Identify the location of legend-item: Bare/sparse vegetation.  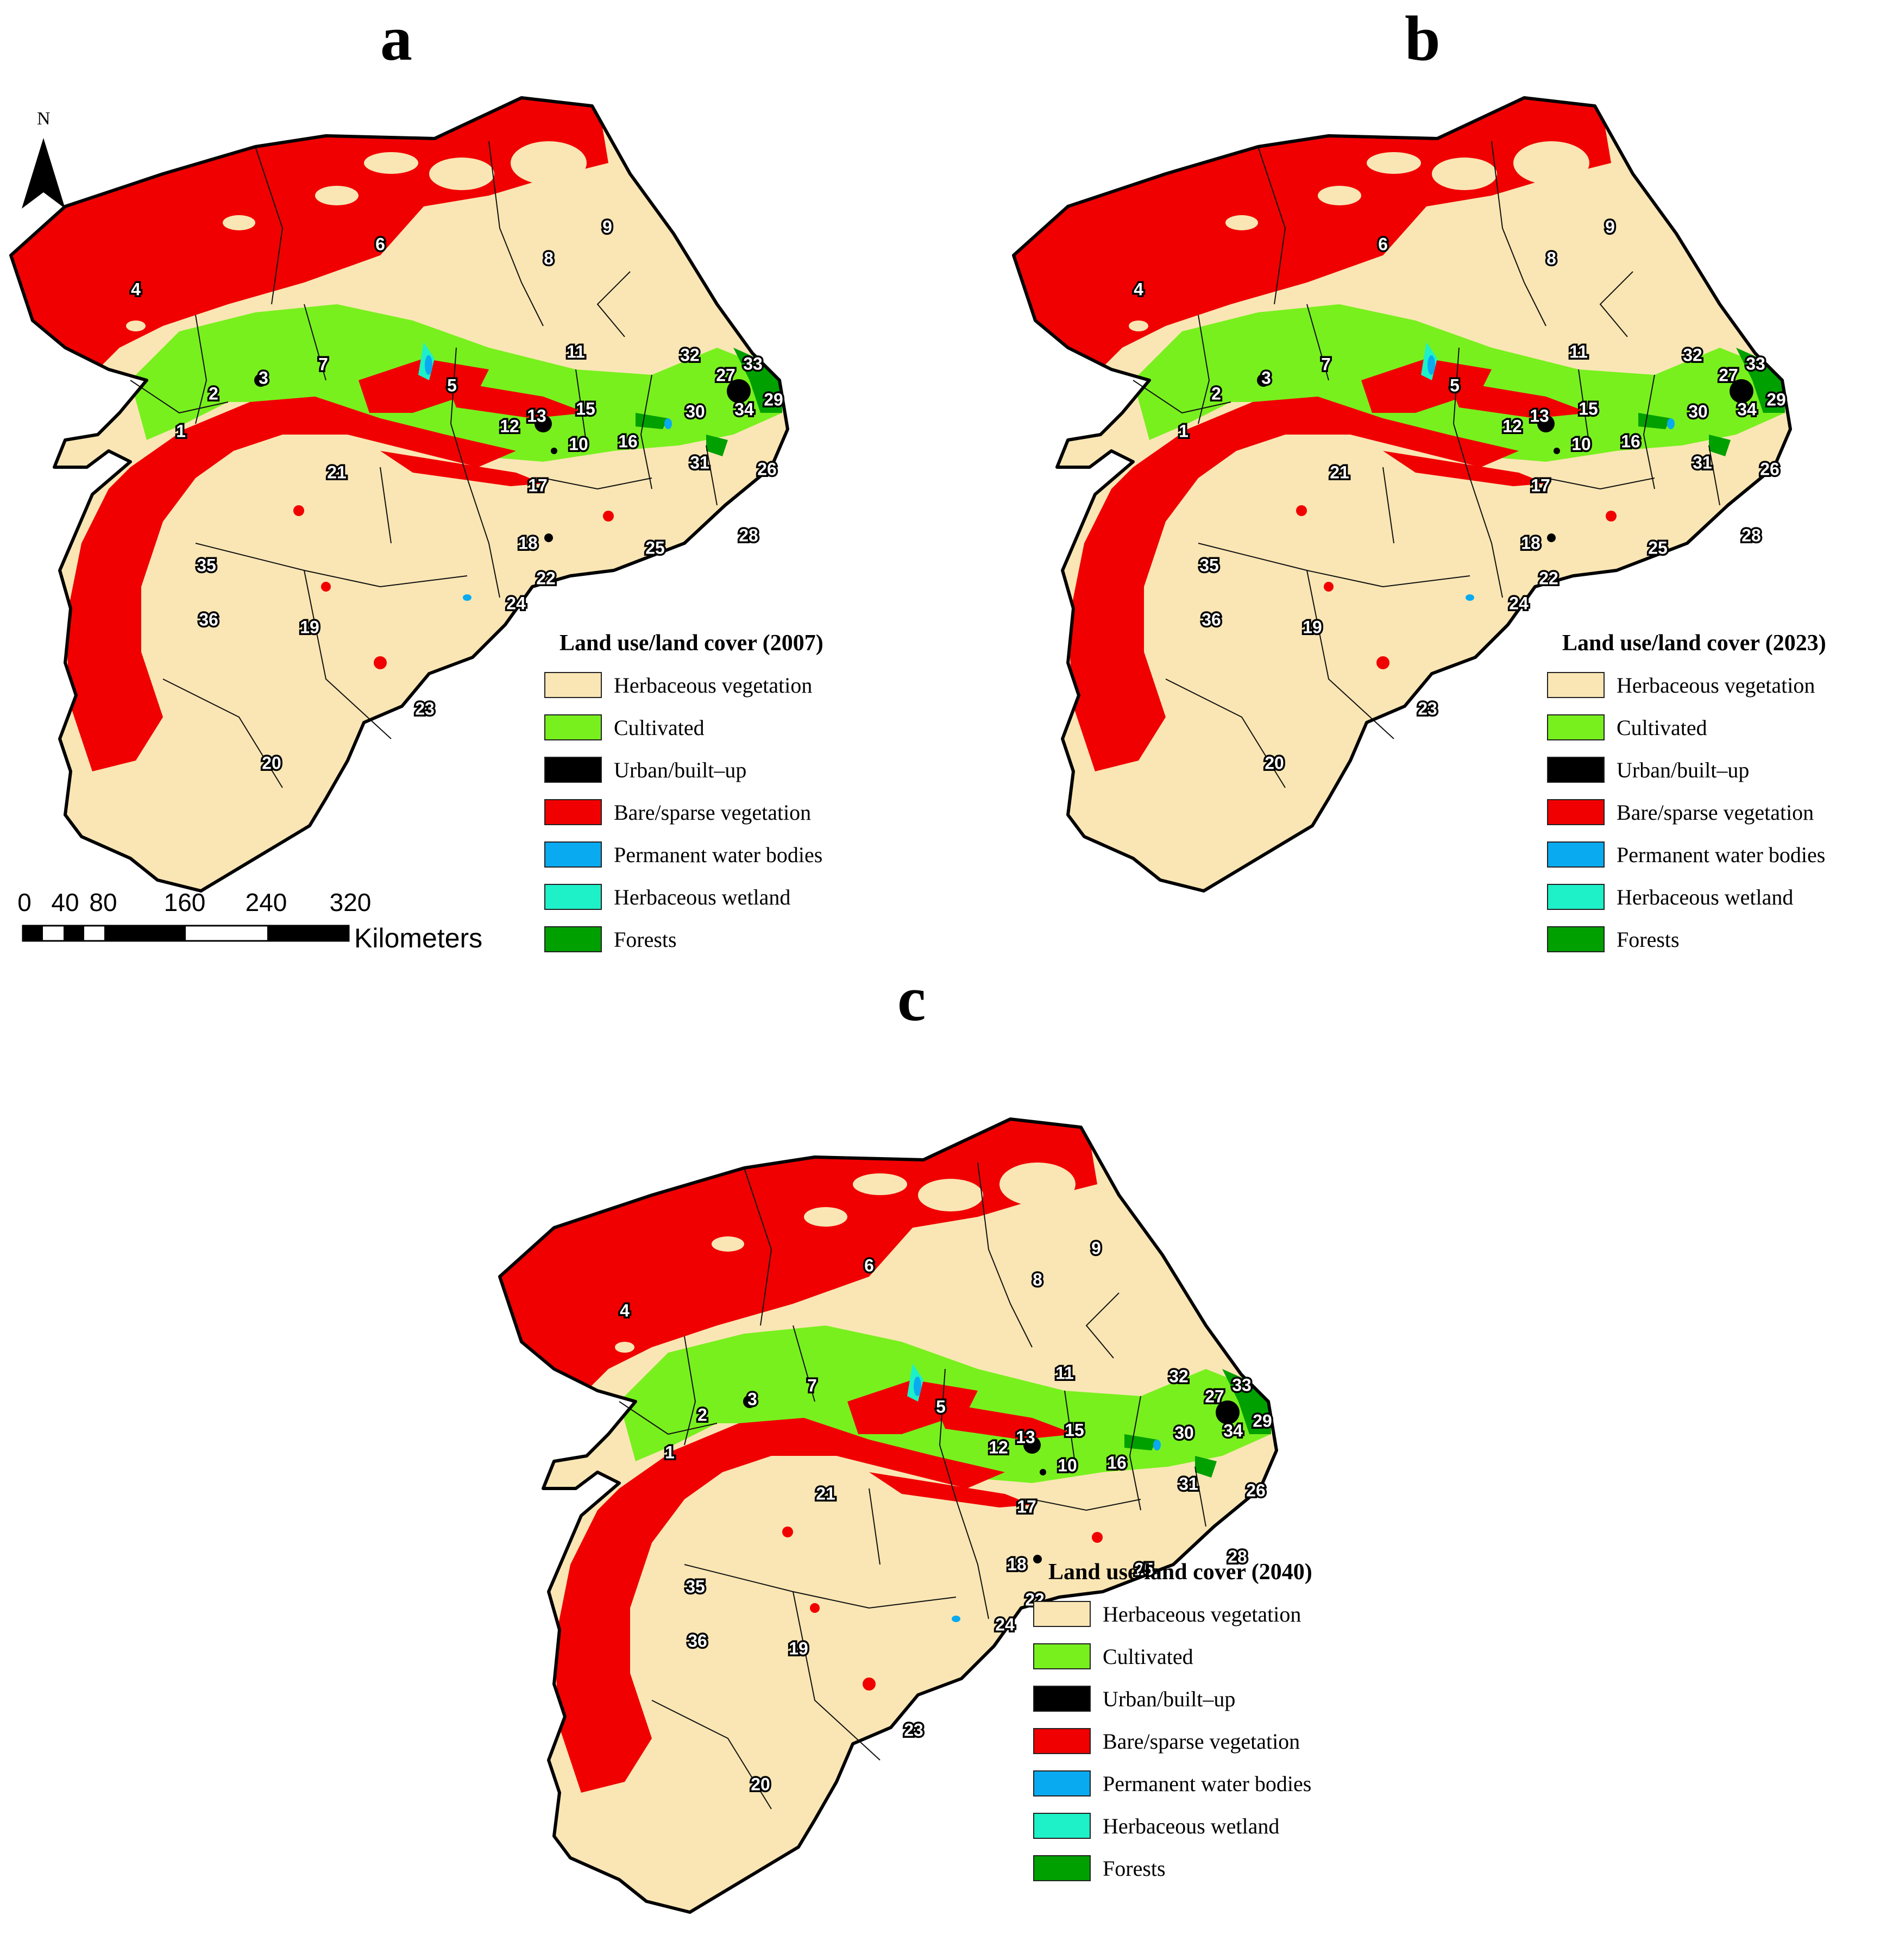
(683, 812).